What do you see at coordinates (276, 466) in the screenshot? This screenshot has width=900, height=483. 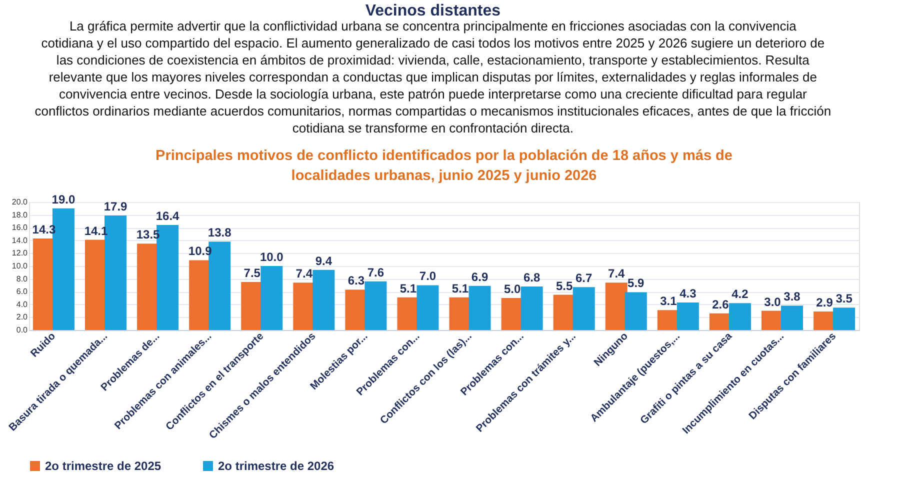 I see `legend-label: 2o trimestre de 2026` at bounding box center [276, 466].